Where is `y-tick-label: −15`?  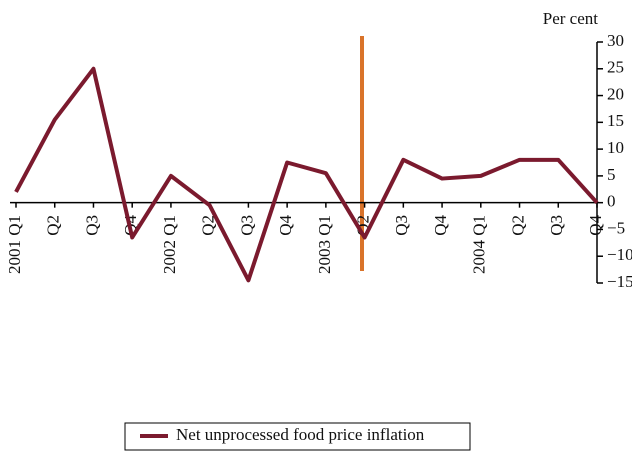 y-tick-label: −15 is located at coordinates (619, 281).